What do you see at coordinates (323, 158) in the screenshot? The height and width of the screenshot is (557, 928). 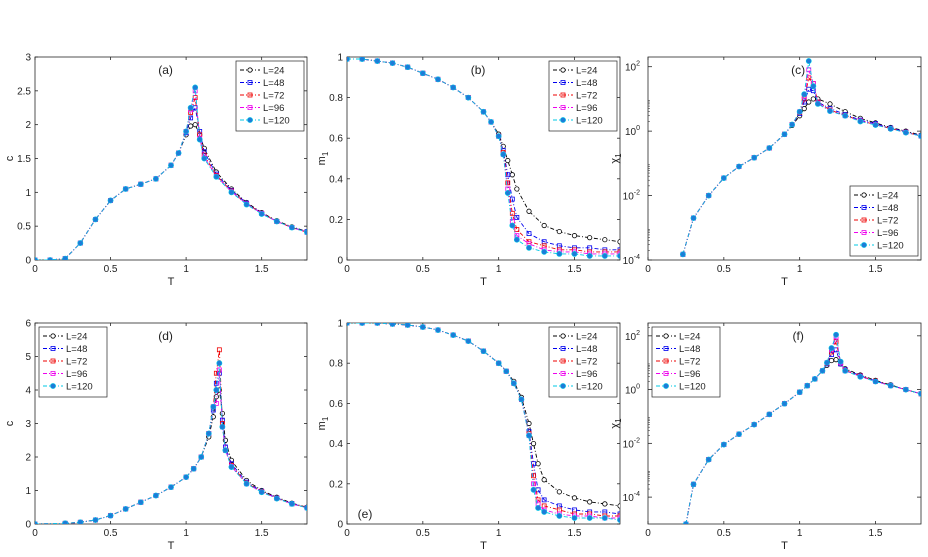 I see `y-axis-label: m1` at bounding box center [323, 158].